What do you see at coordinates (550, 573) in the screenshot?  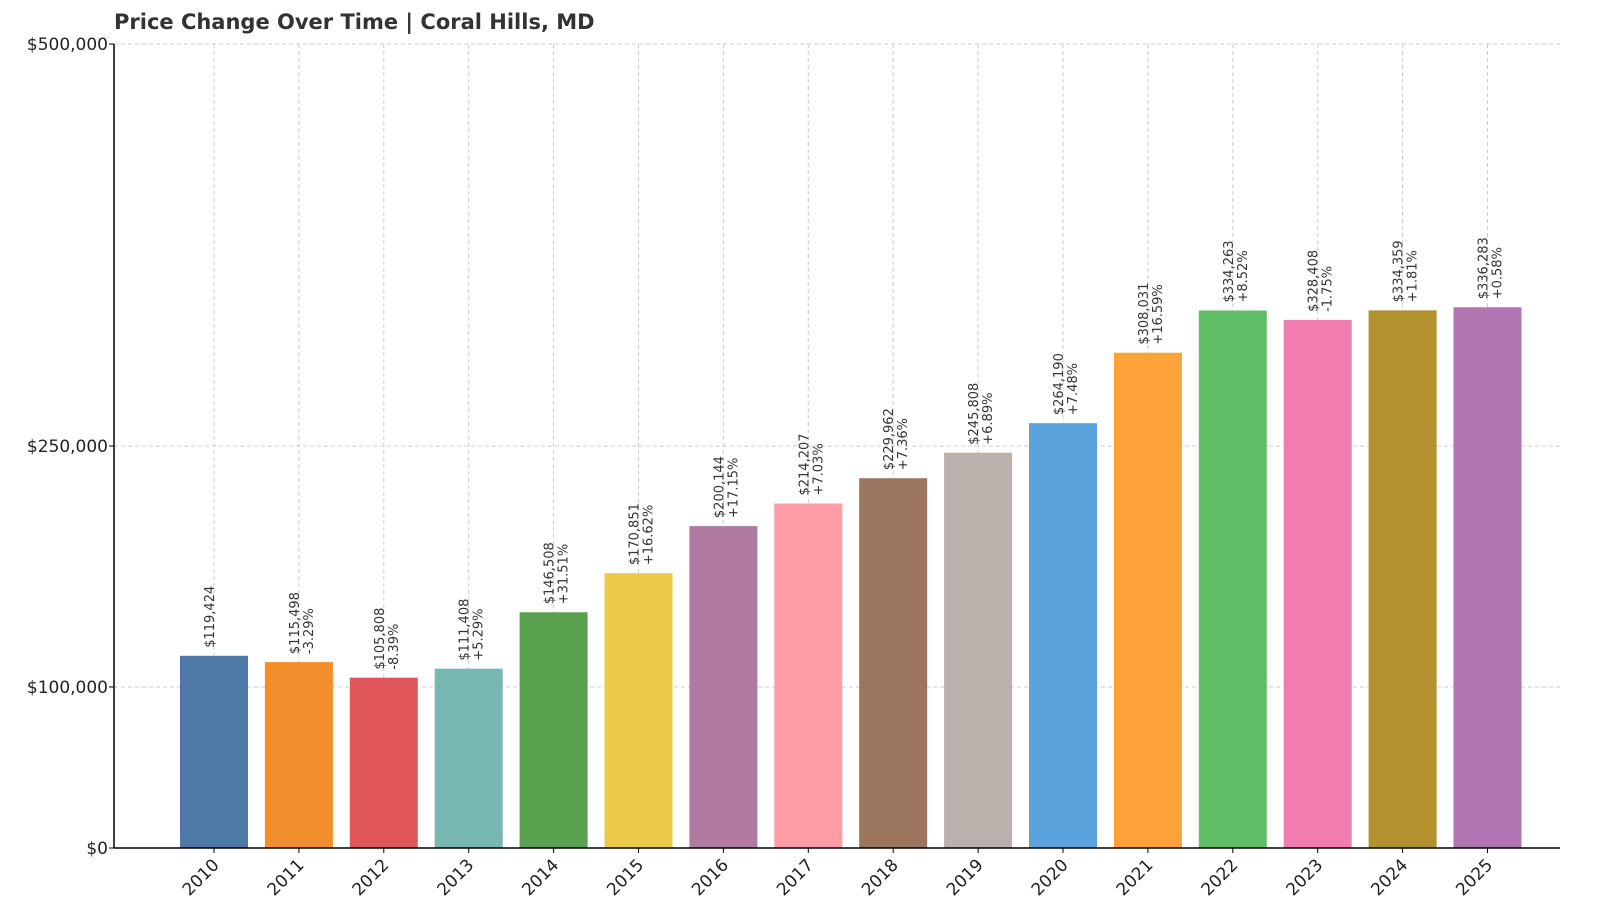 I see `value-label: $146,508` at bounding box center [550, 573].